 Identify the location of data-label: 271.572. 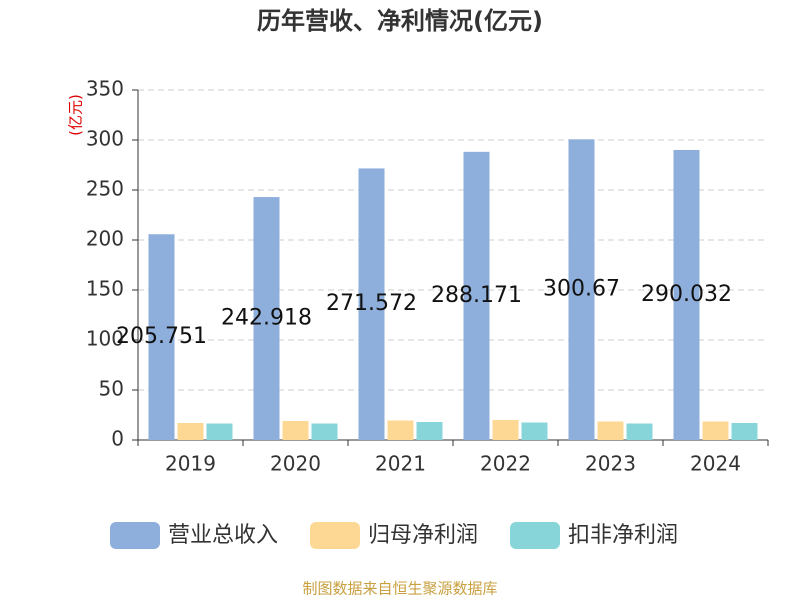
(371, 303).